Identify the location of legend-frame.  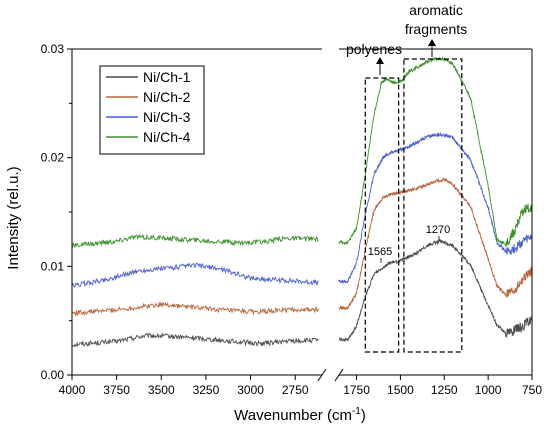
(152, 110).